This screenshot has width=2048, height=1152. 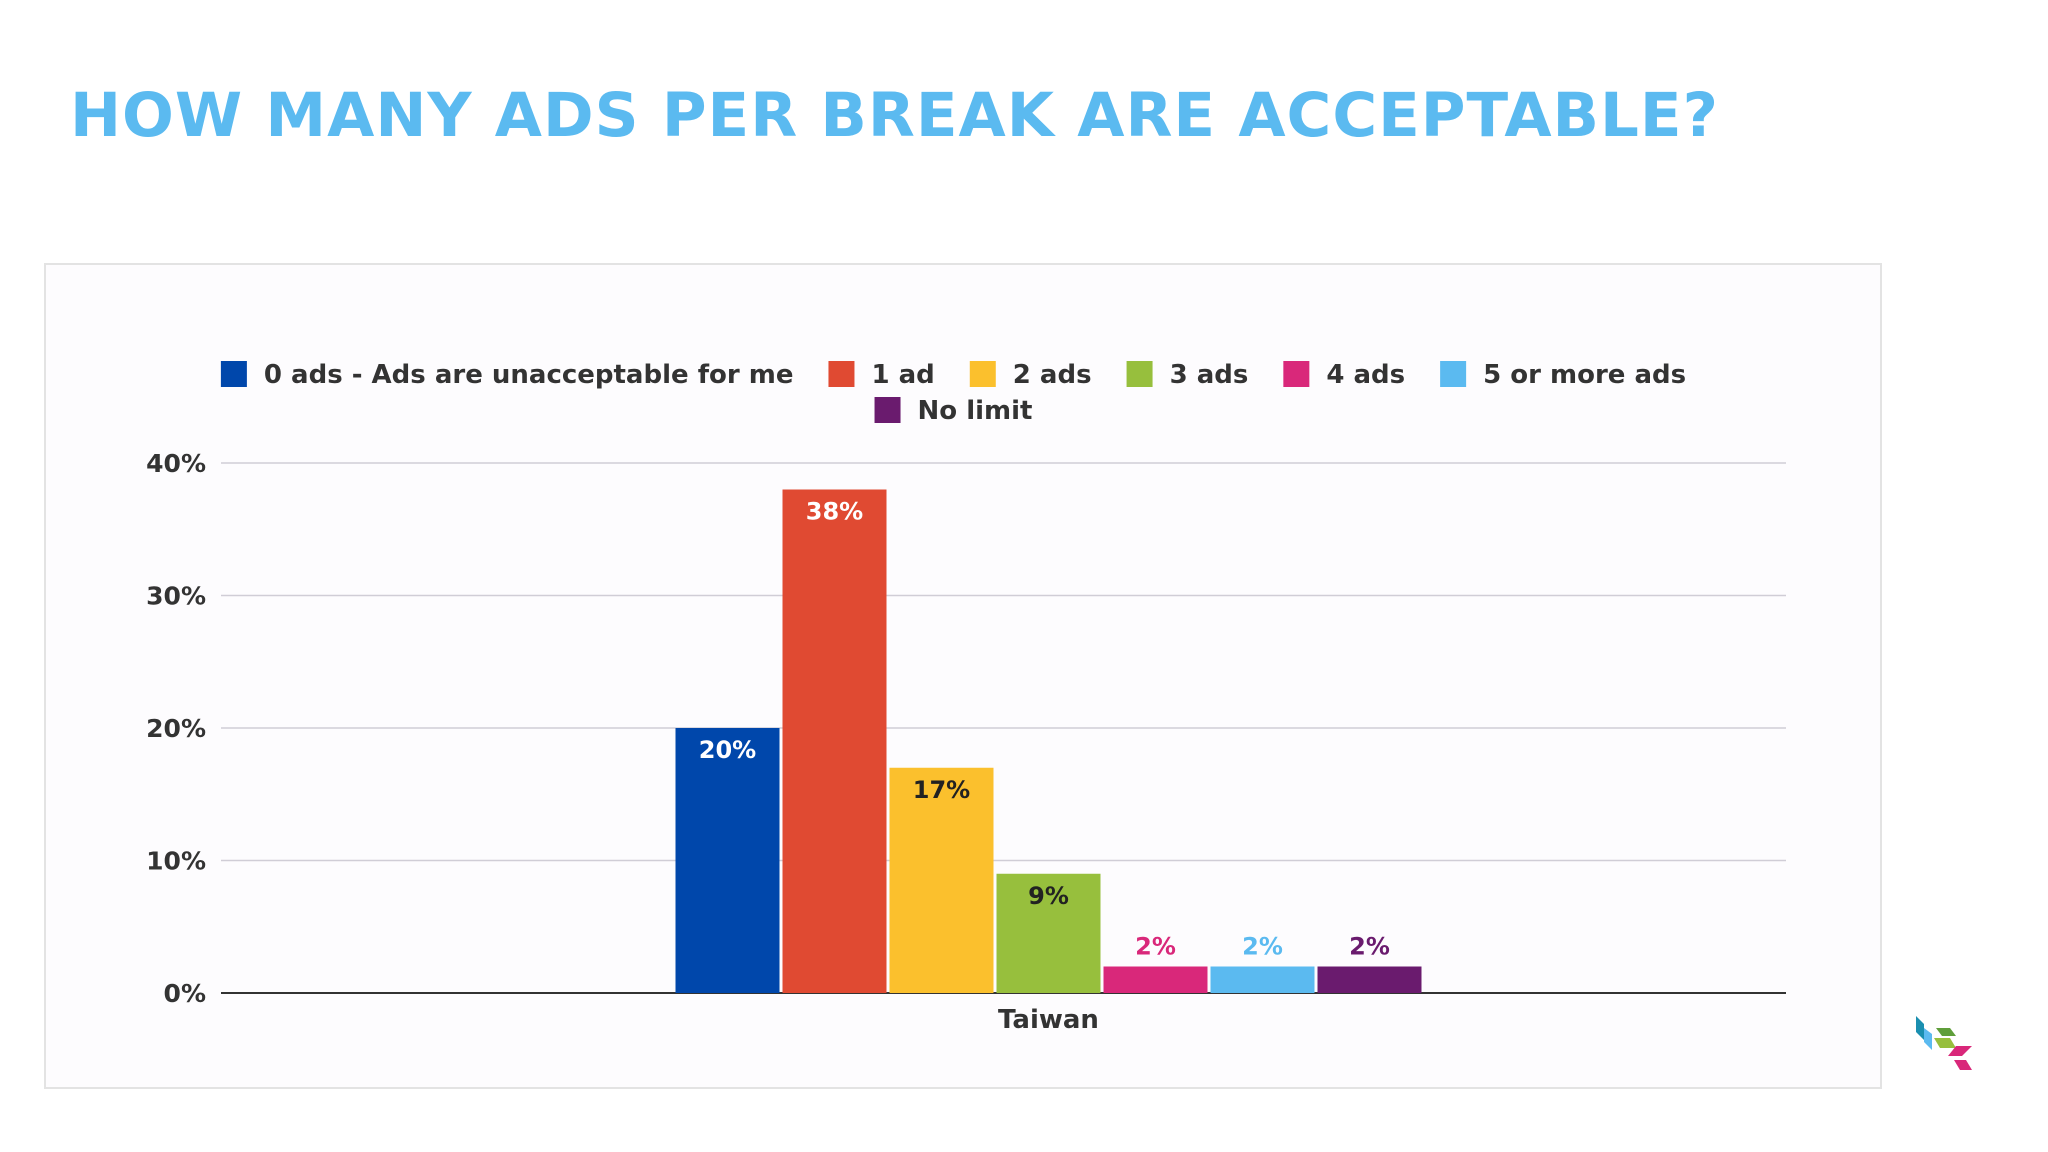 I want to click on logo-shape-teal, so click(x=1920, y=1028).